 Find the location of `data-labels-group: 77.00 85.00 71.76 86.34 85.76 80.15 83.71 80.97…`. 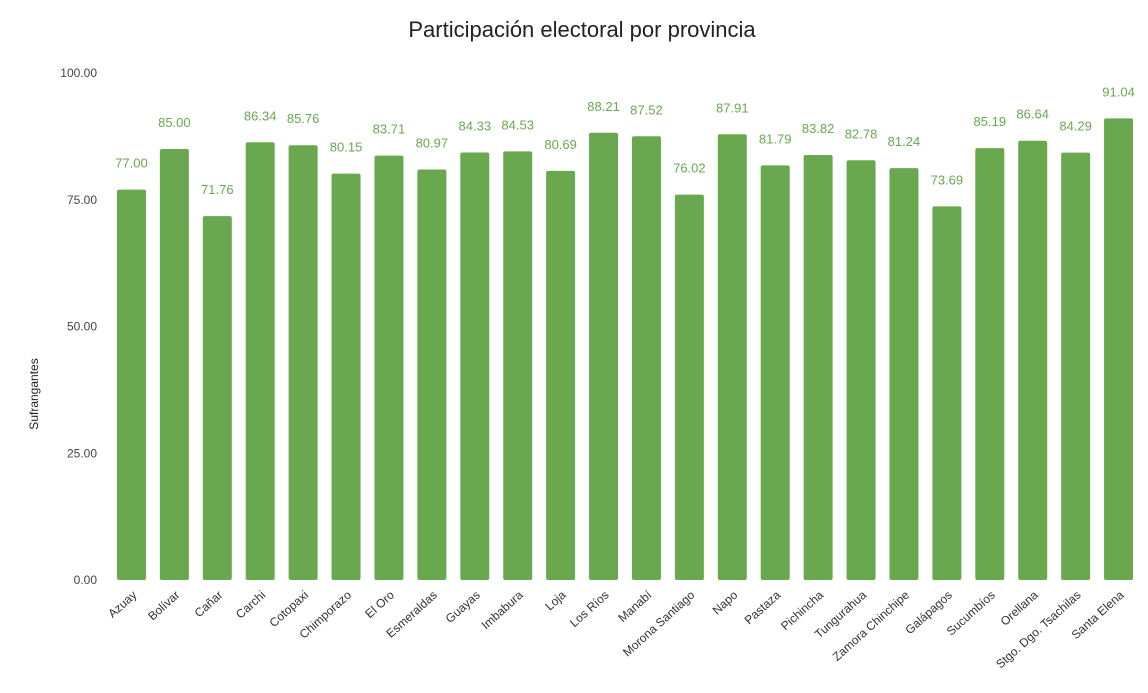

data-labels-group: 77.00 85.00 71.76 86.34 85.76 80.15 83.71 80.97… is located at coordinates (625, 140).